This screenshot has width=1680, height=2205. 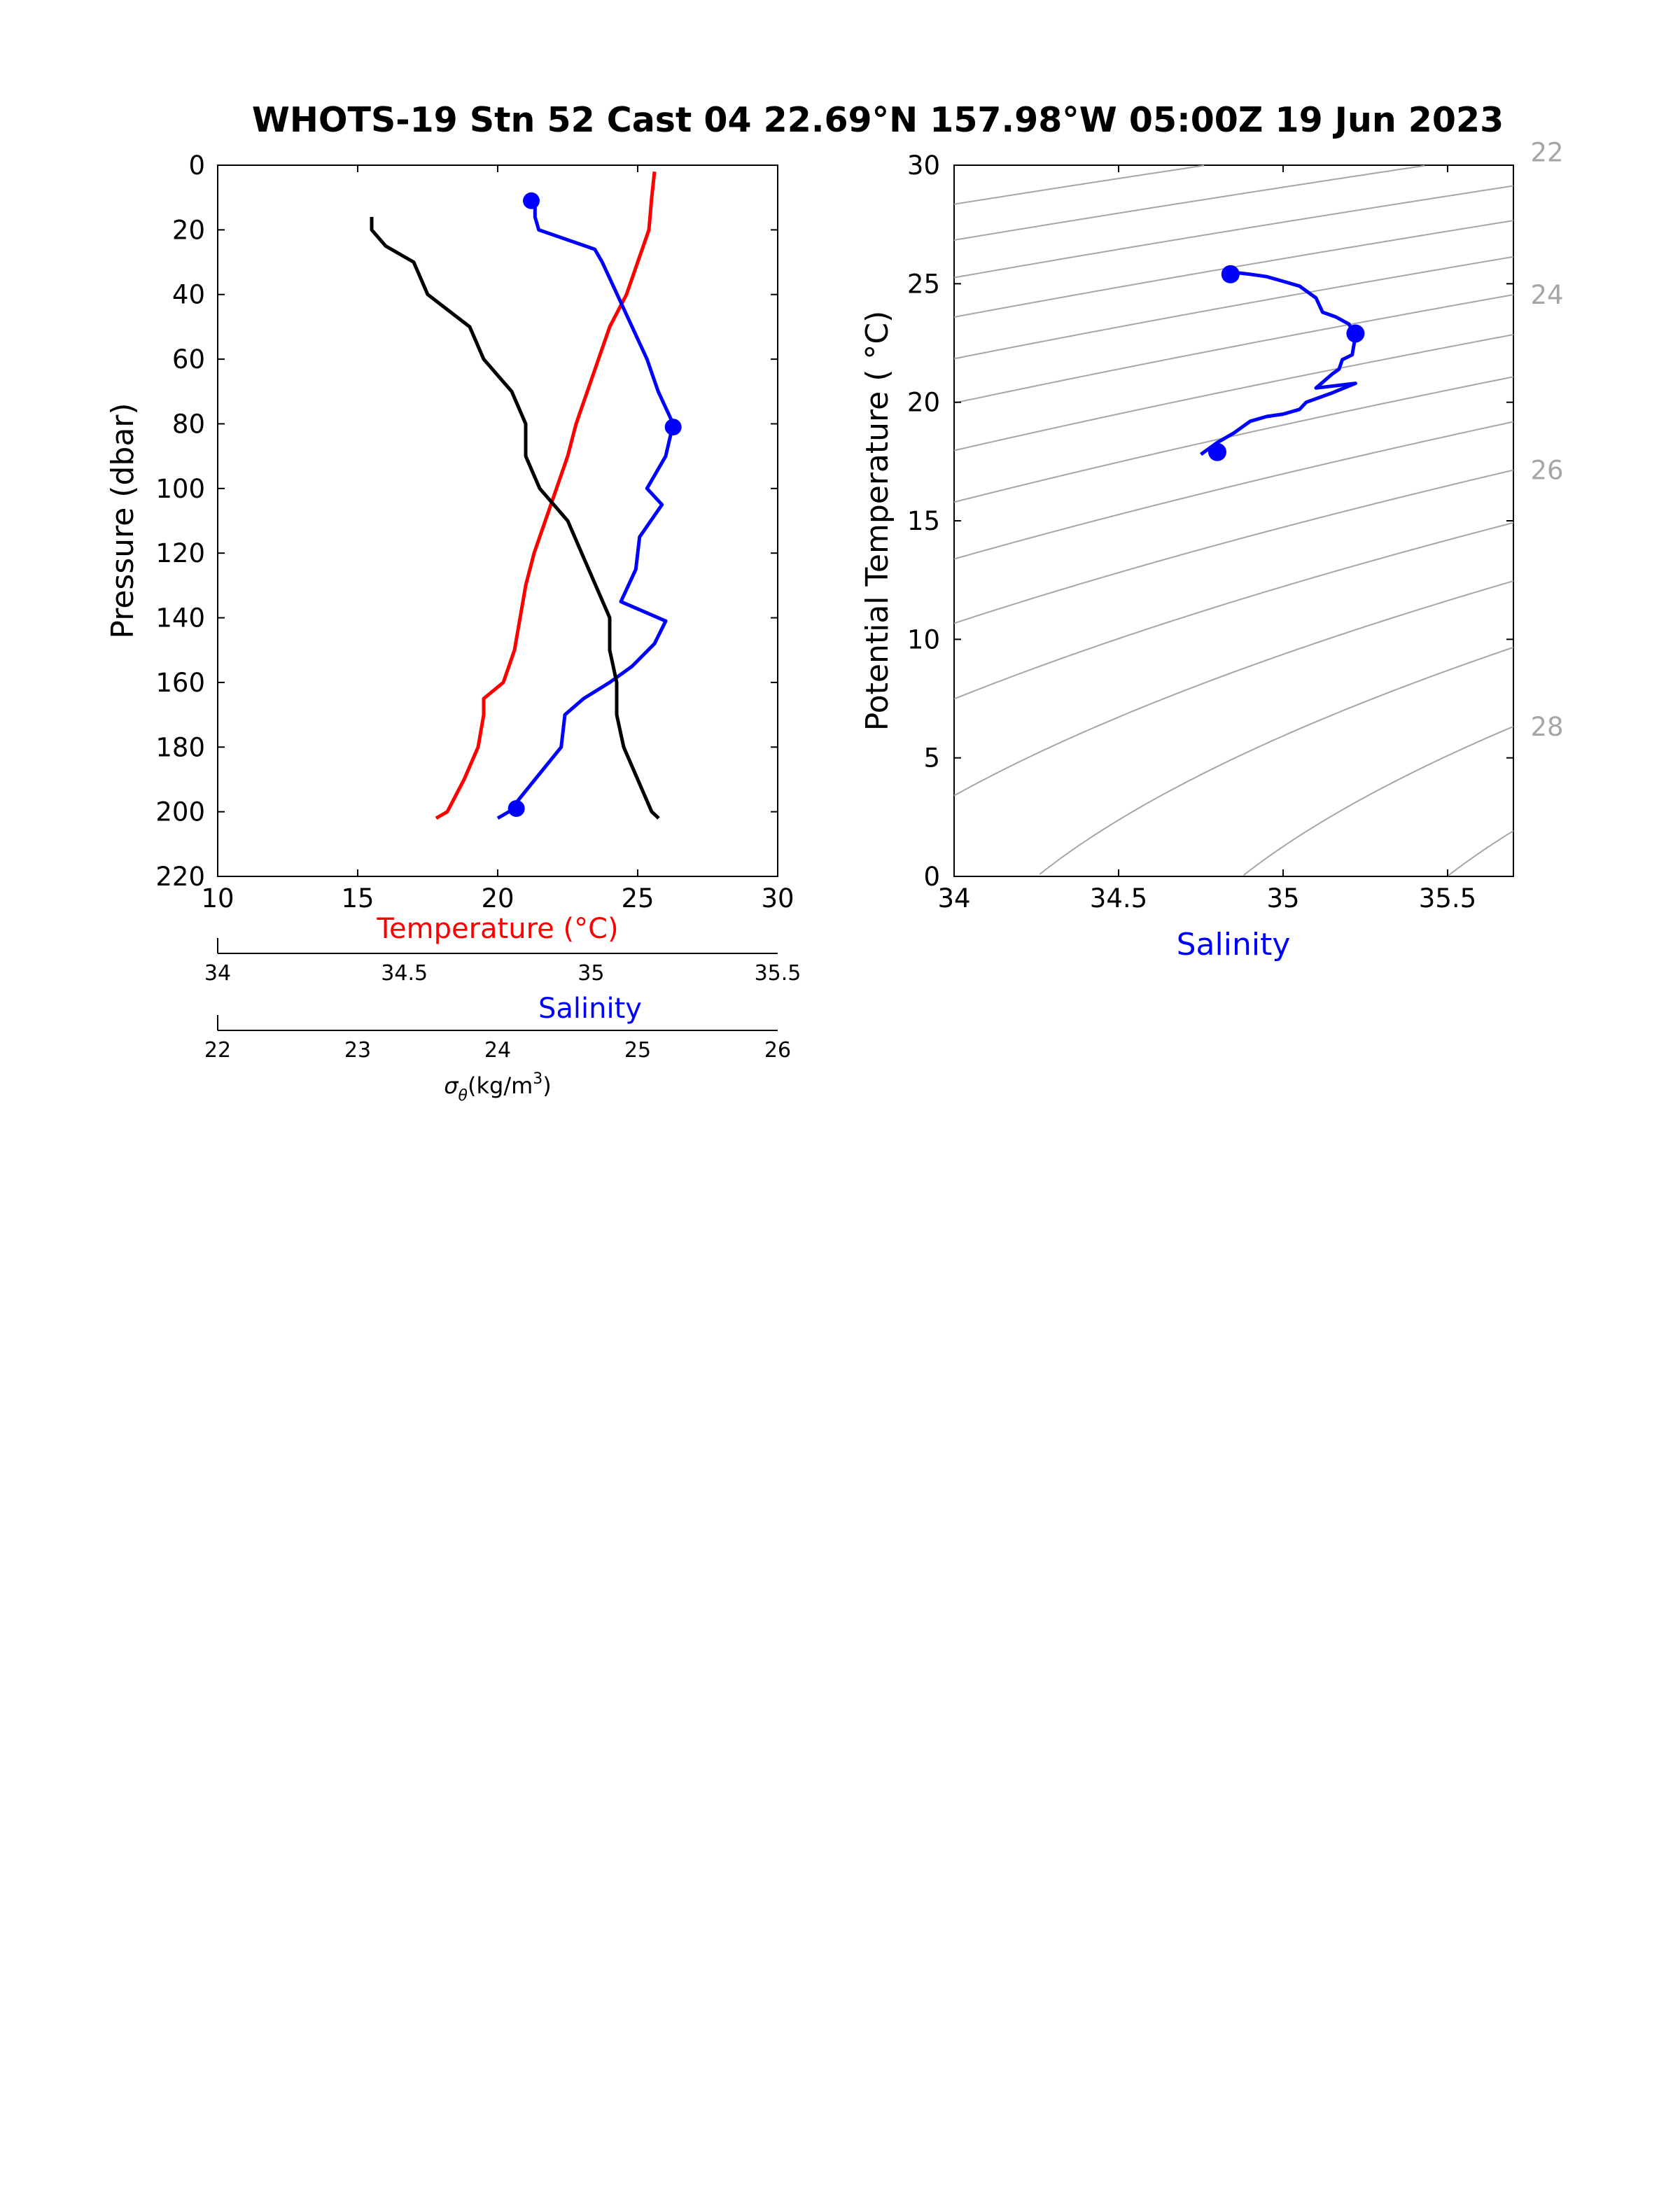 I want to click on theta-s-ticks, so click(x=1233, y=520).